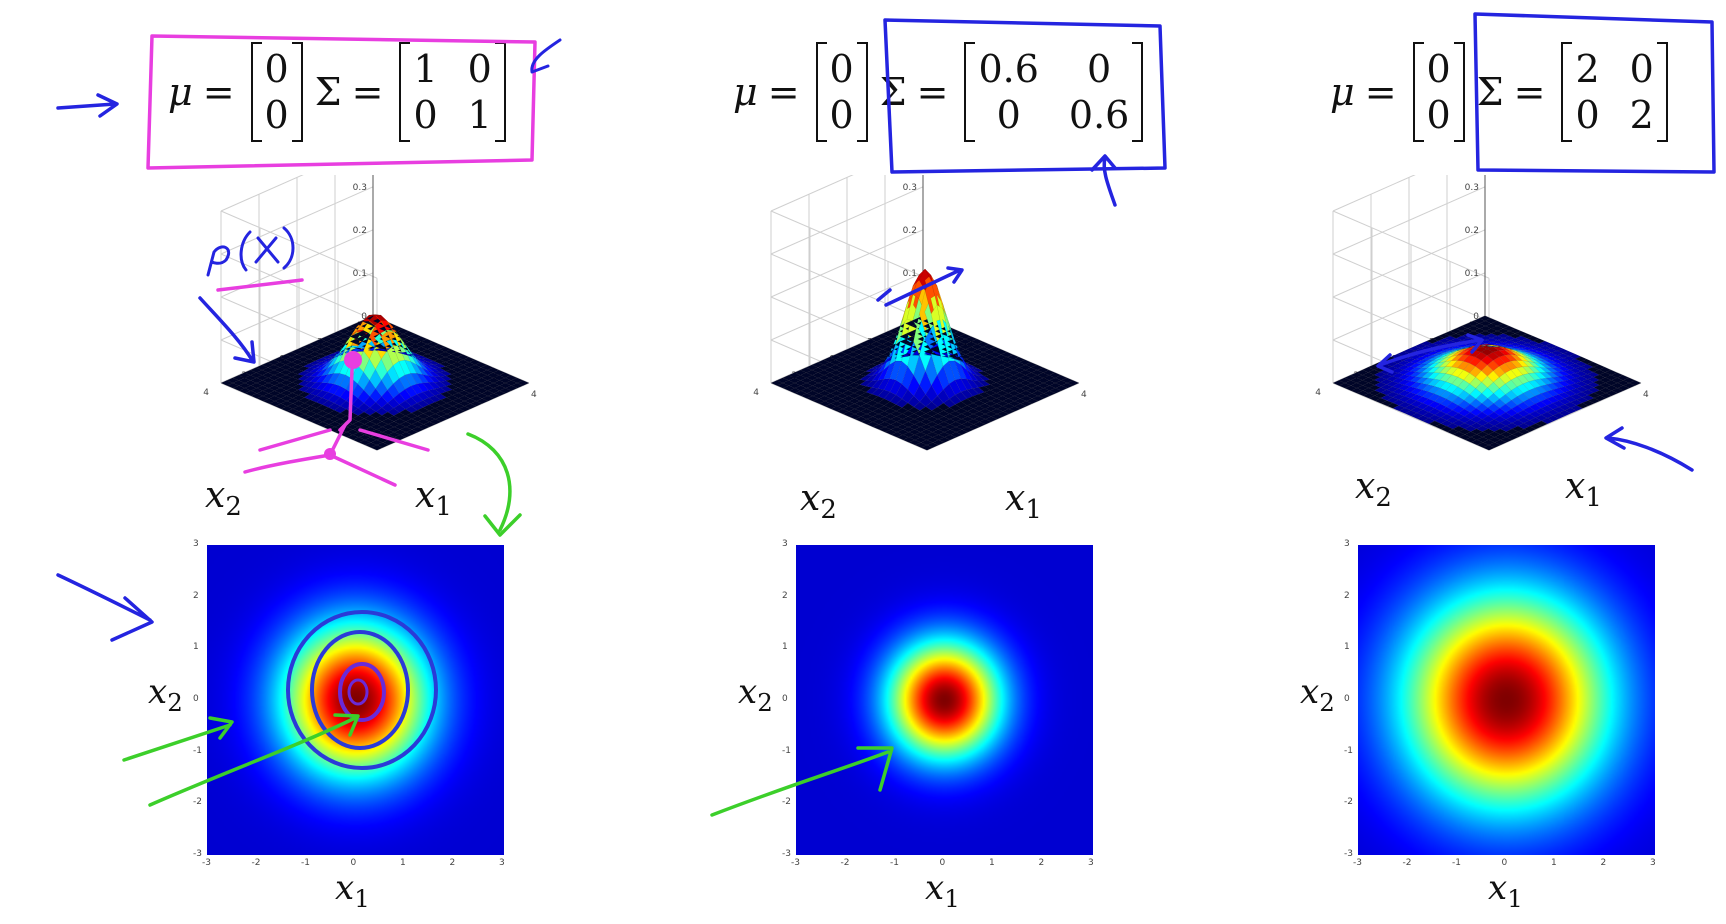  I want to click on heatmap-y-tick: 1, so click(1347, 647).